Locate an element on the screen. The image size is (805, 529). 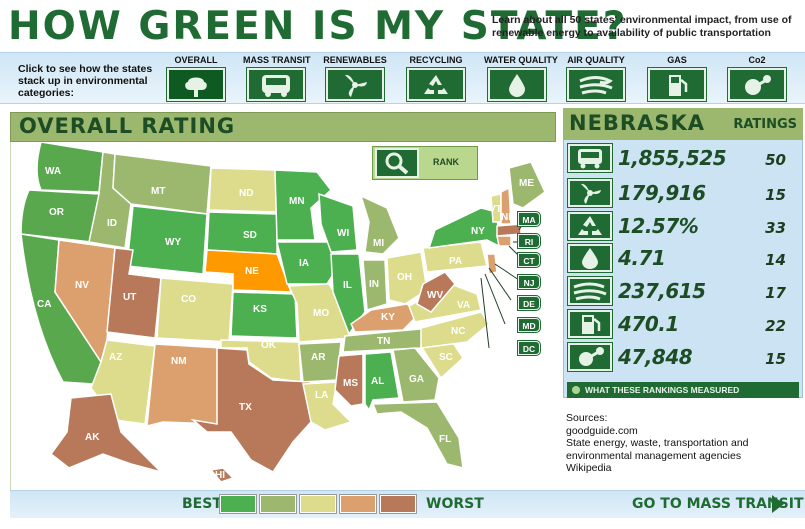
ratings-label: RATINGS is located at coordinates (765, 124).